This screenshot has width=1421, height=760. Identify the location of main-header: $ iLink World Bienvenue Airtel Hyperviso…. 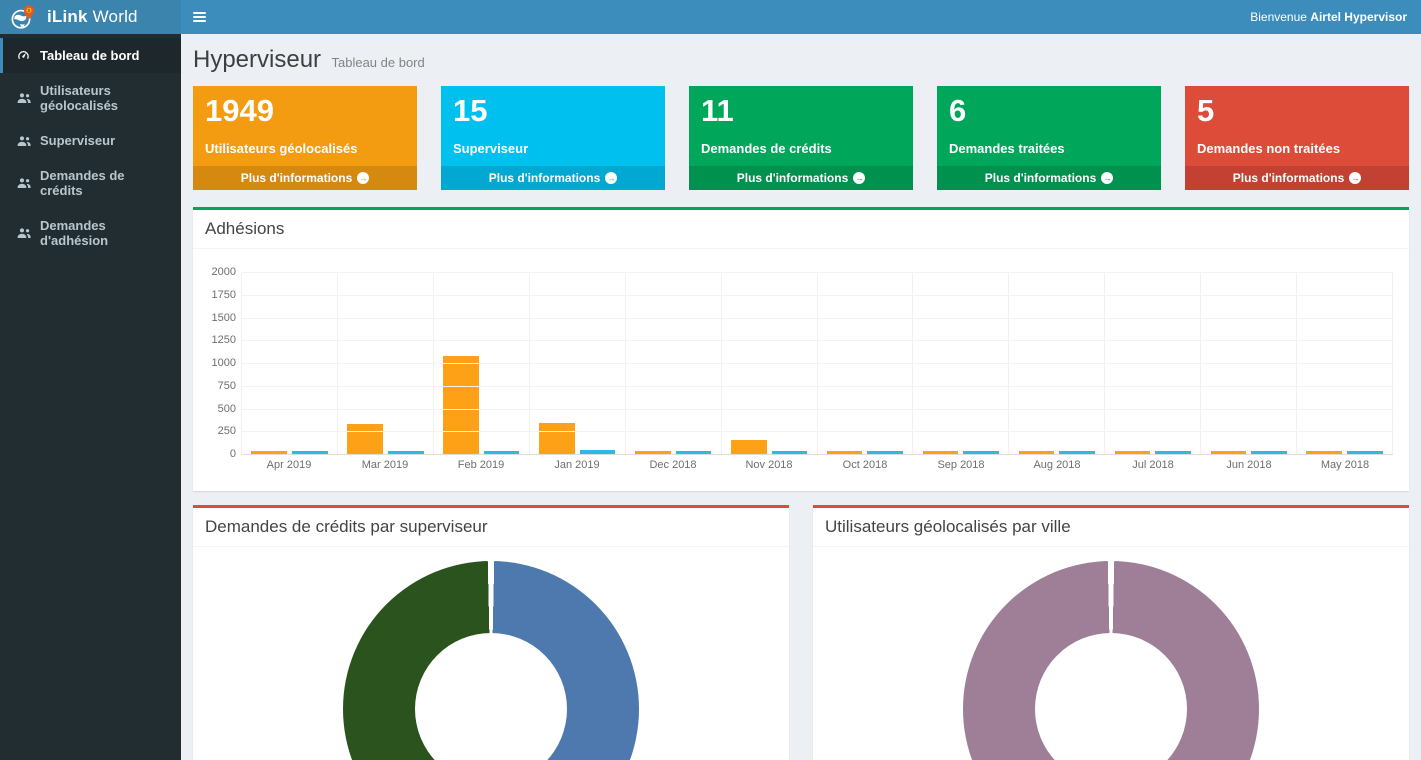
(710, 17).